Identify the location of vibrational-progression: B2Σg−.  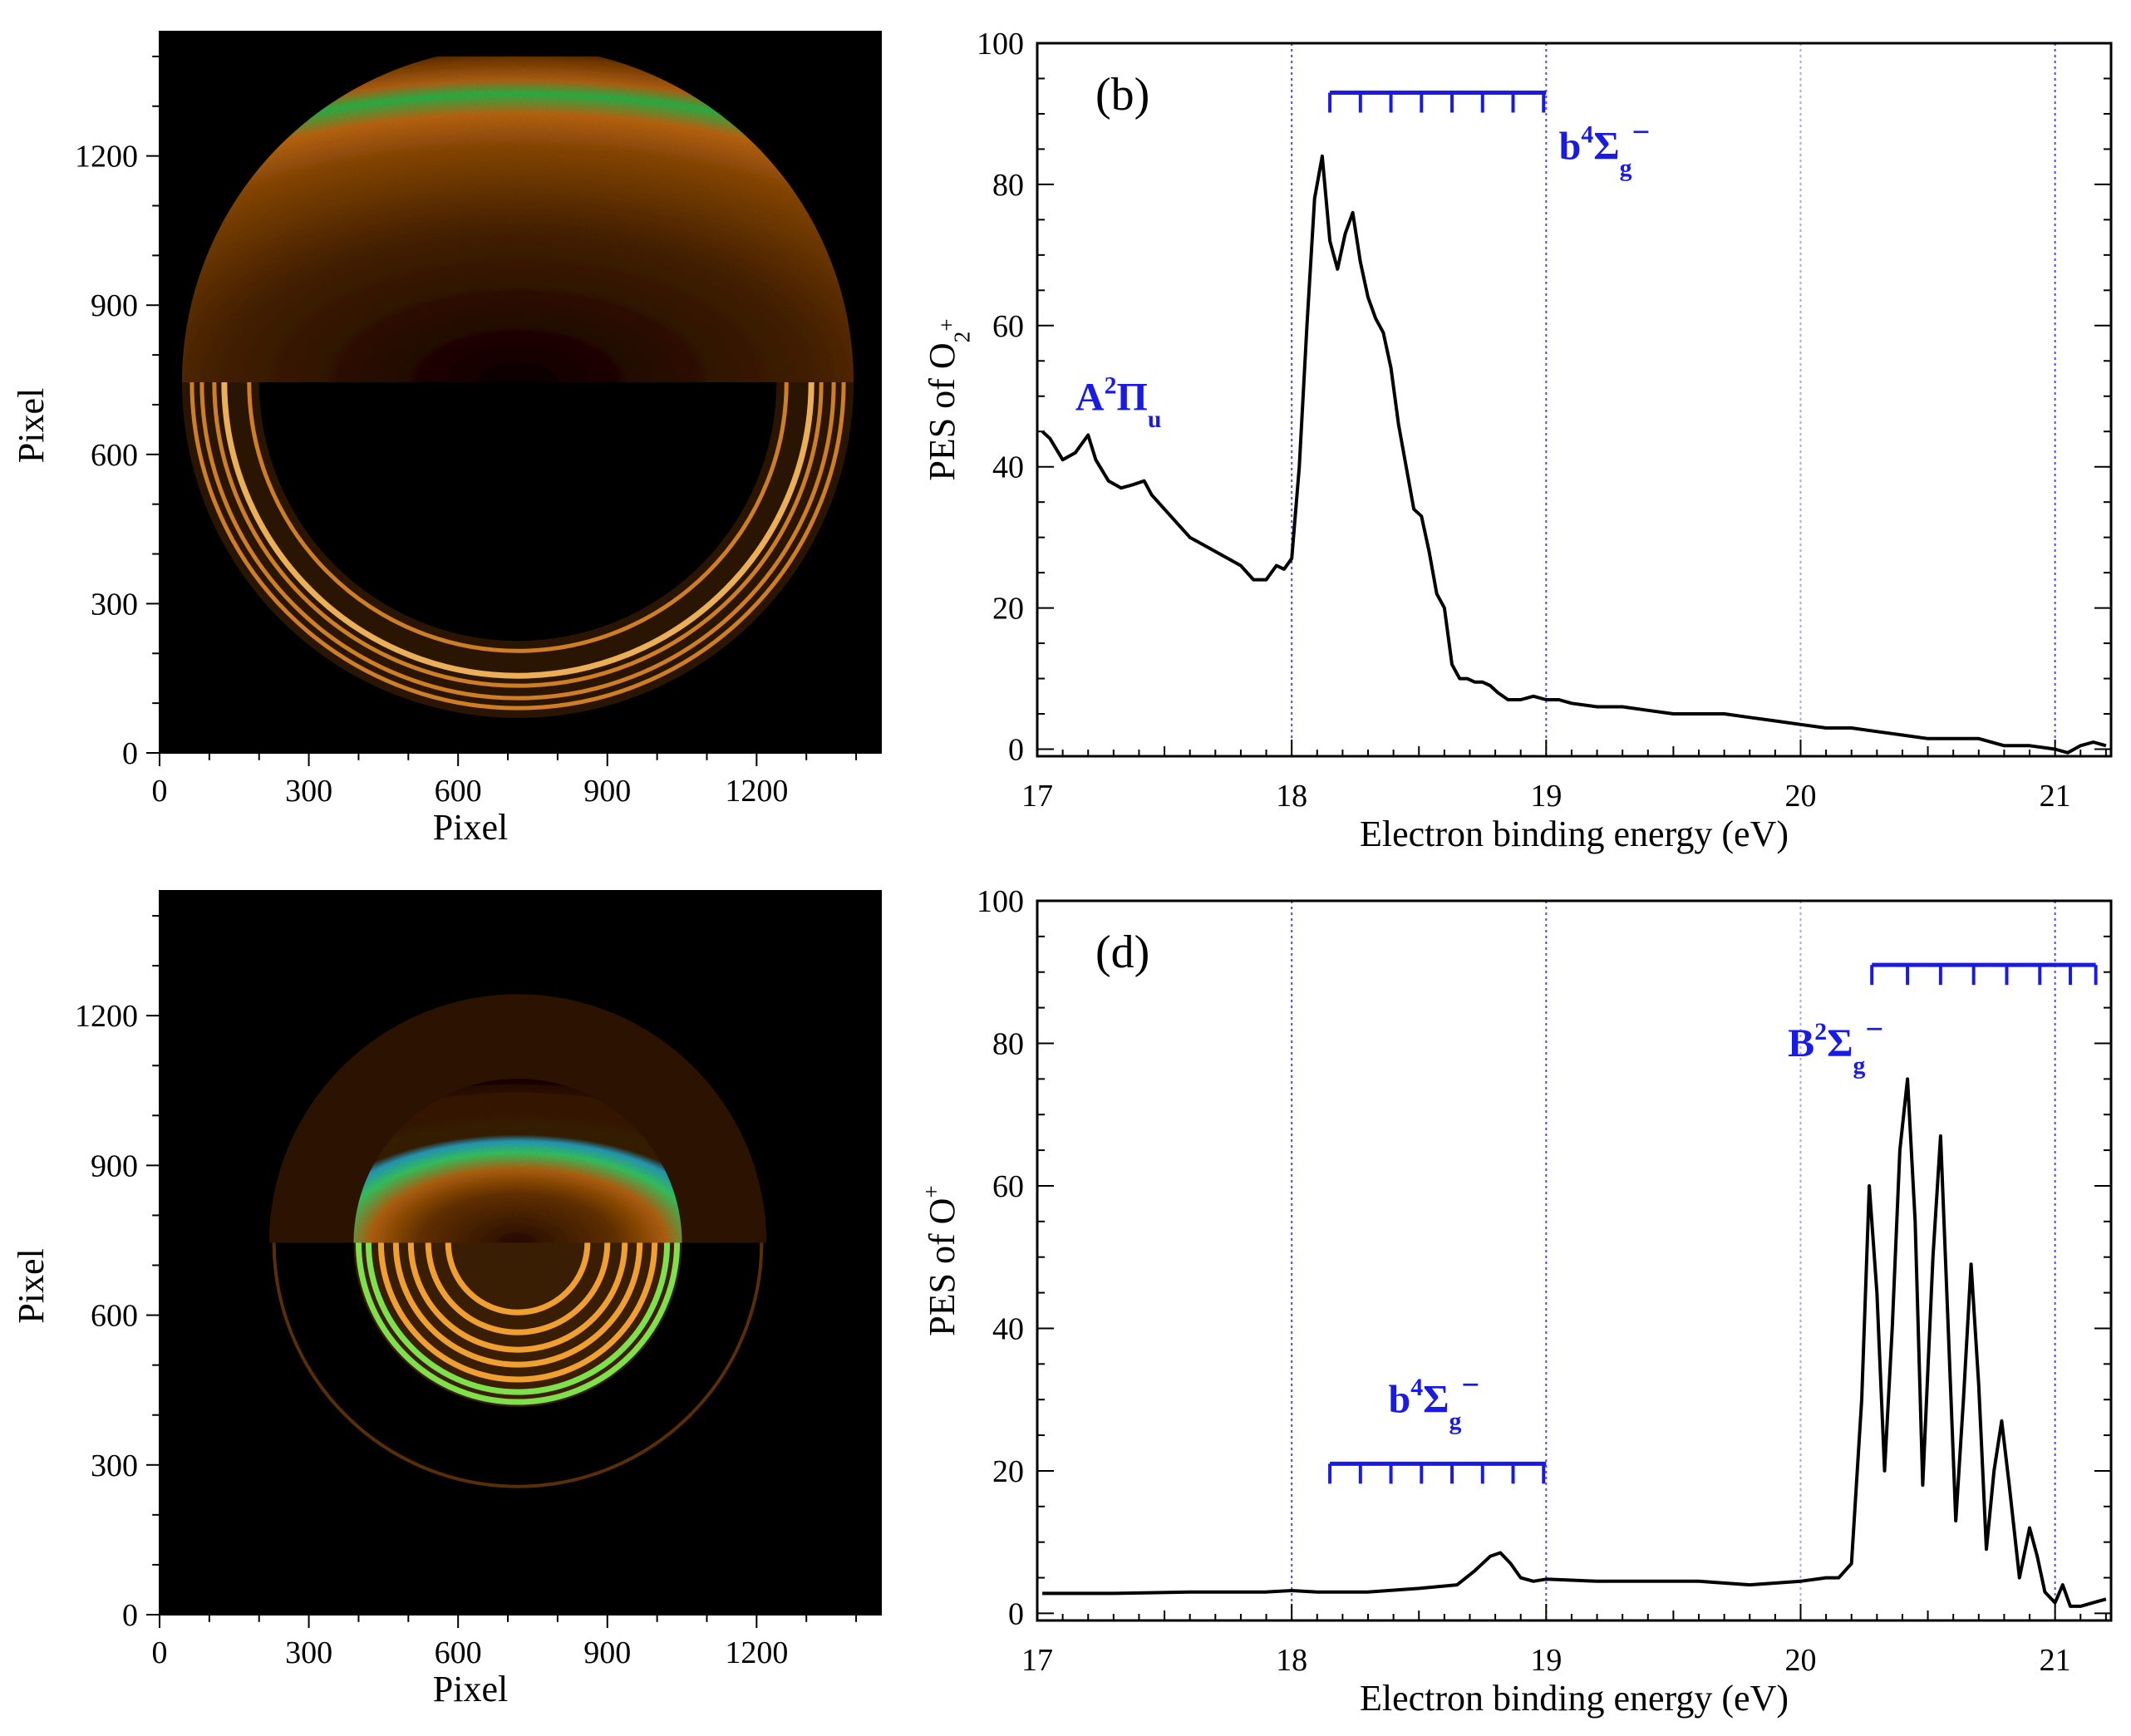
(1943, 1020).